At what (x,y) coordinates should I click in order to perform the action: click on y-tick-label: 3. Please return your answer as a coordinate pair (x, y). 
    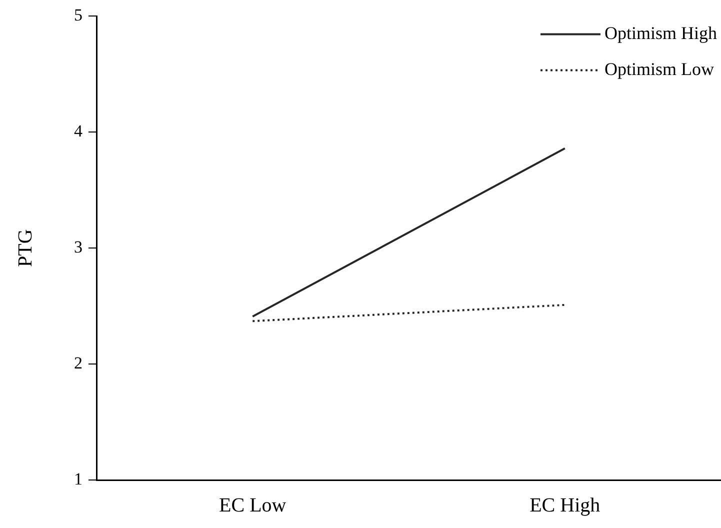
    Looking at the image, I should click on (78, 247).